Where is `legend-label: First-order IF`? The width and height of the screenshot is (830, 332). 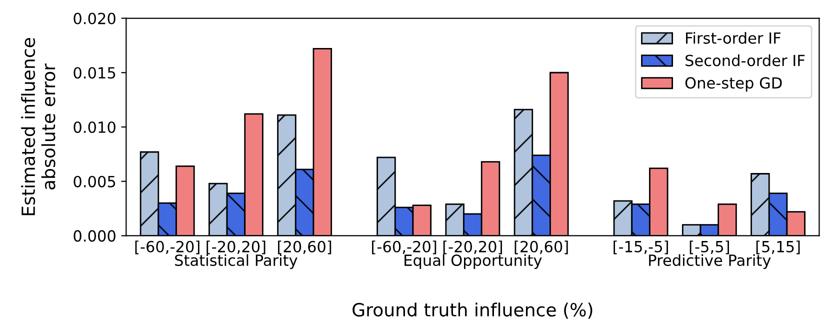 legend-label: First-order IF is located at coordinates (733, 38).